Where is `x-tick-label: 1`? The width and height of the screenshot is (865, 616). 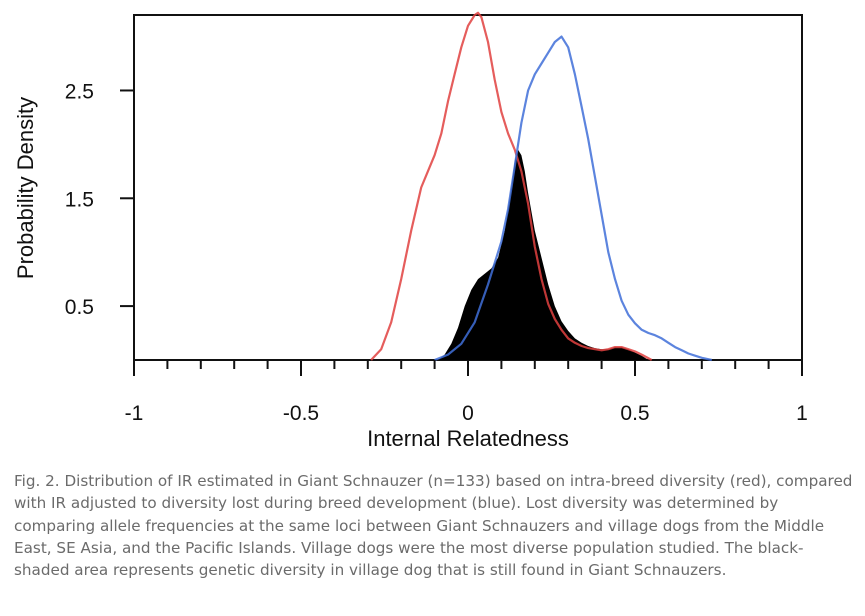
x-tick-label: 1 is located at coordinates (802, 413).